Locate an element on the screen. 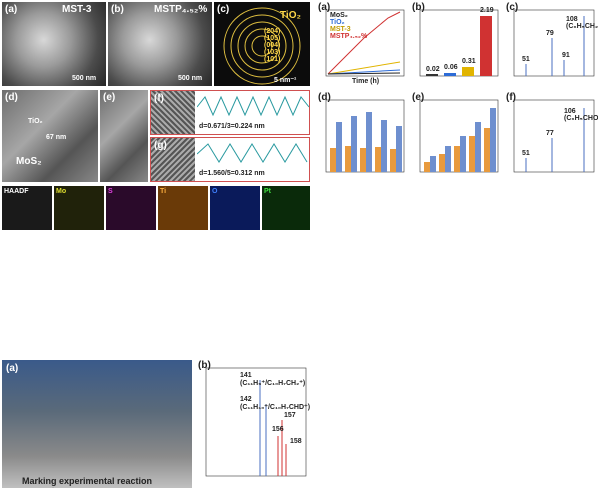  o-map: O is located at coordinates (235, 208).